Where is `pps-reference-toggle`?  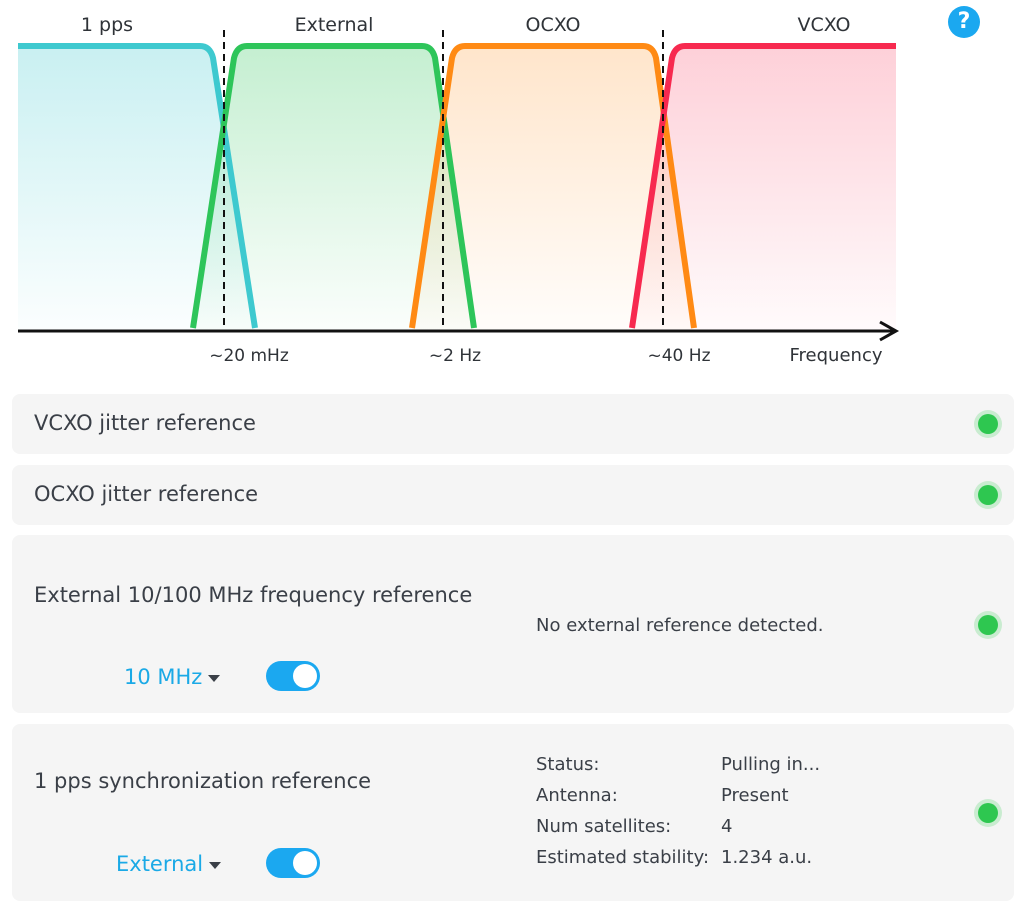
pps-reference-toggle is located at coordinates (293, 863).